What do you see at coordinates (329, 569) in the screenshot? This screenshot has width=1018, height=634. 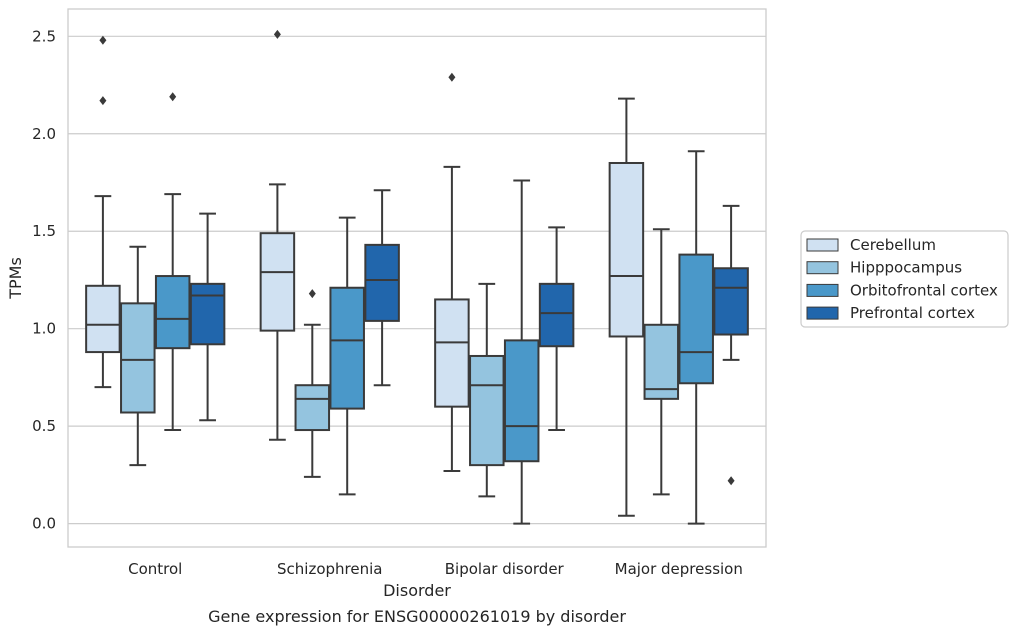 I see `x-tick-label: Schizophrenia` at bounding box center [329, 569].